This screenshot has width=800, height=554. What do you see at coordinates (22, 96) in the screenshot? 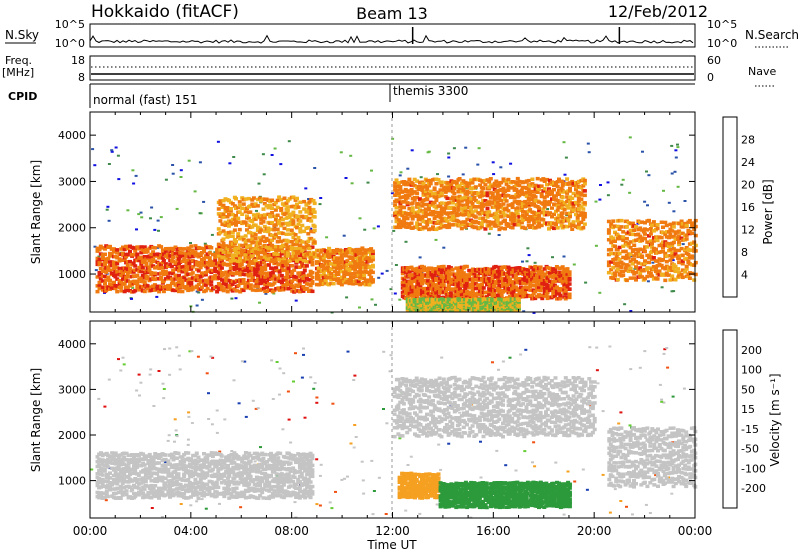
I see `cpid-label: CPID` at bounding box center [22, 96].